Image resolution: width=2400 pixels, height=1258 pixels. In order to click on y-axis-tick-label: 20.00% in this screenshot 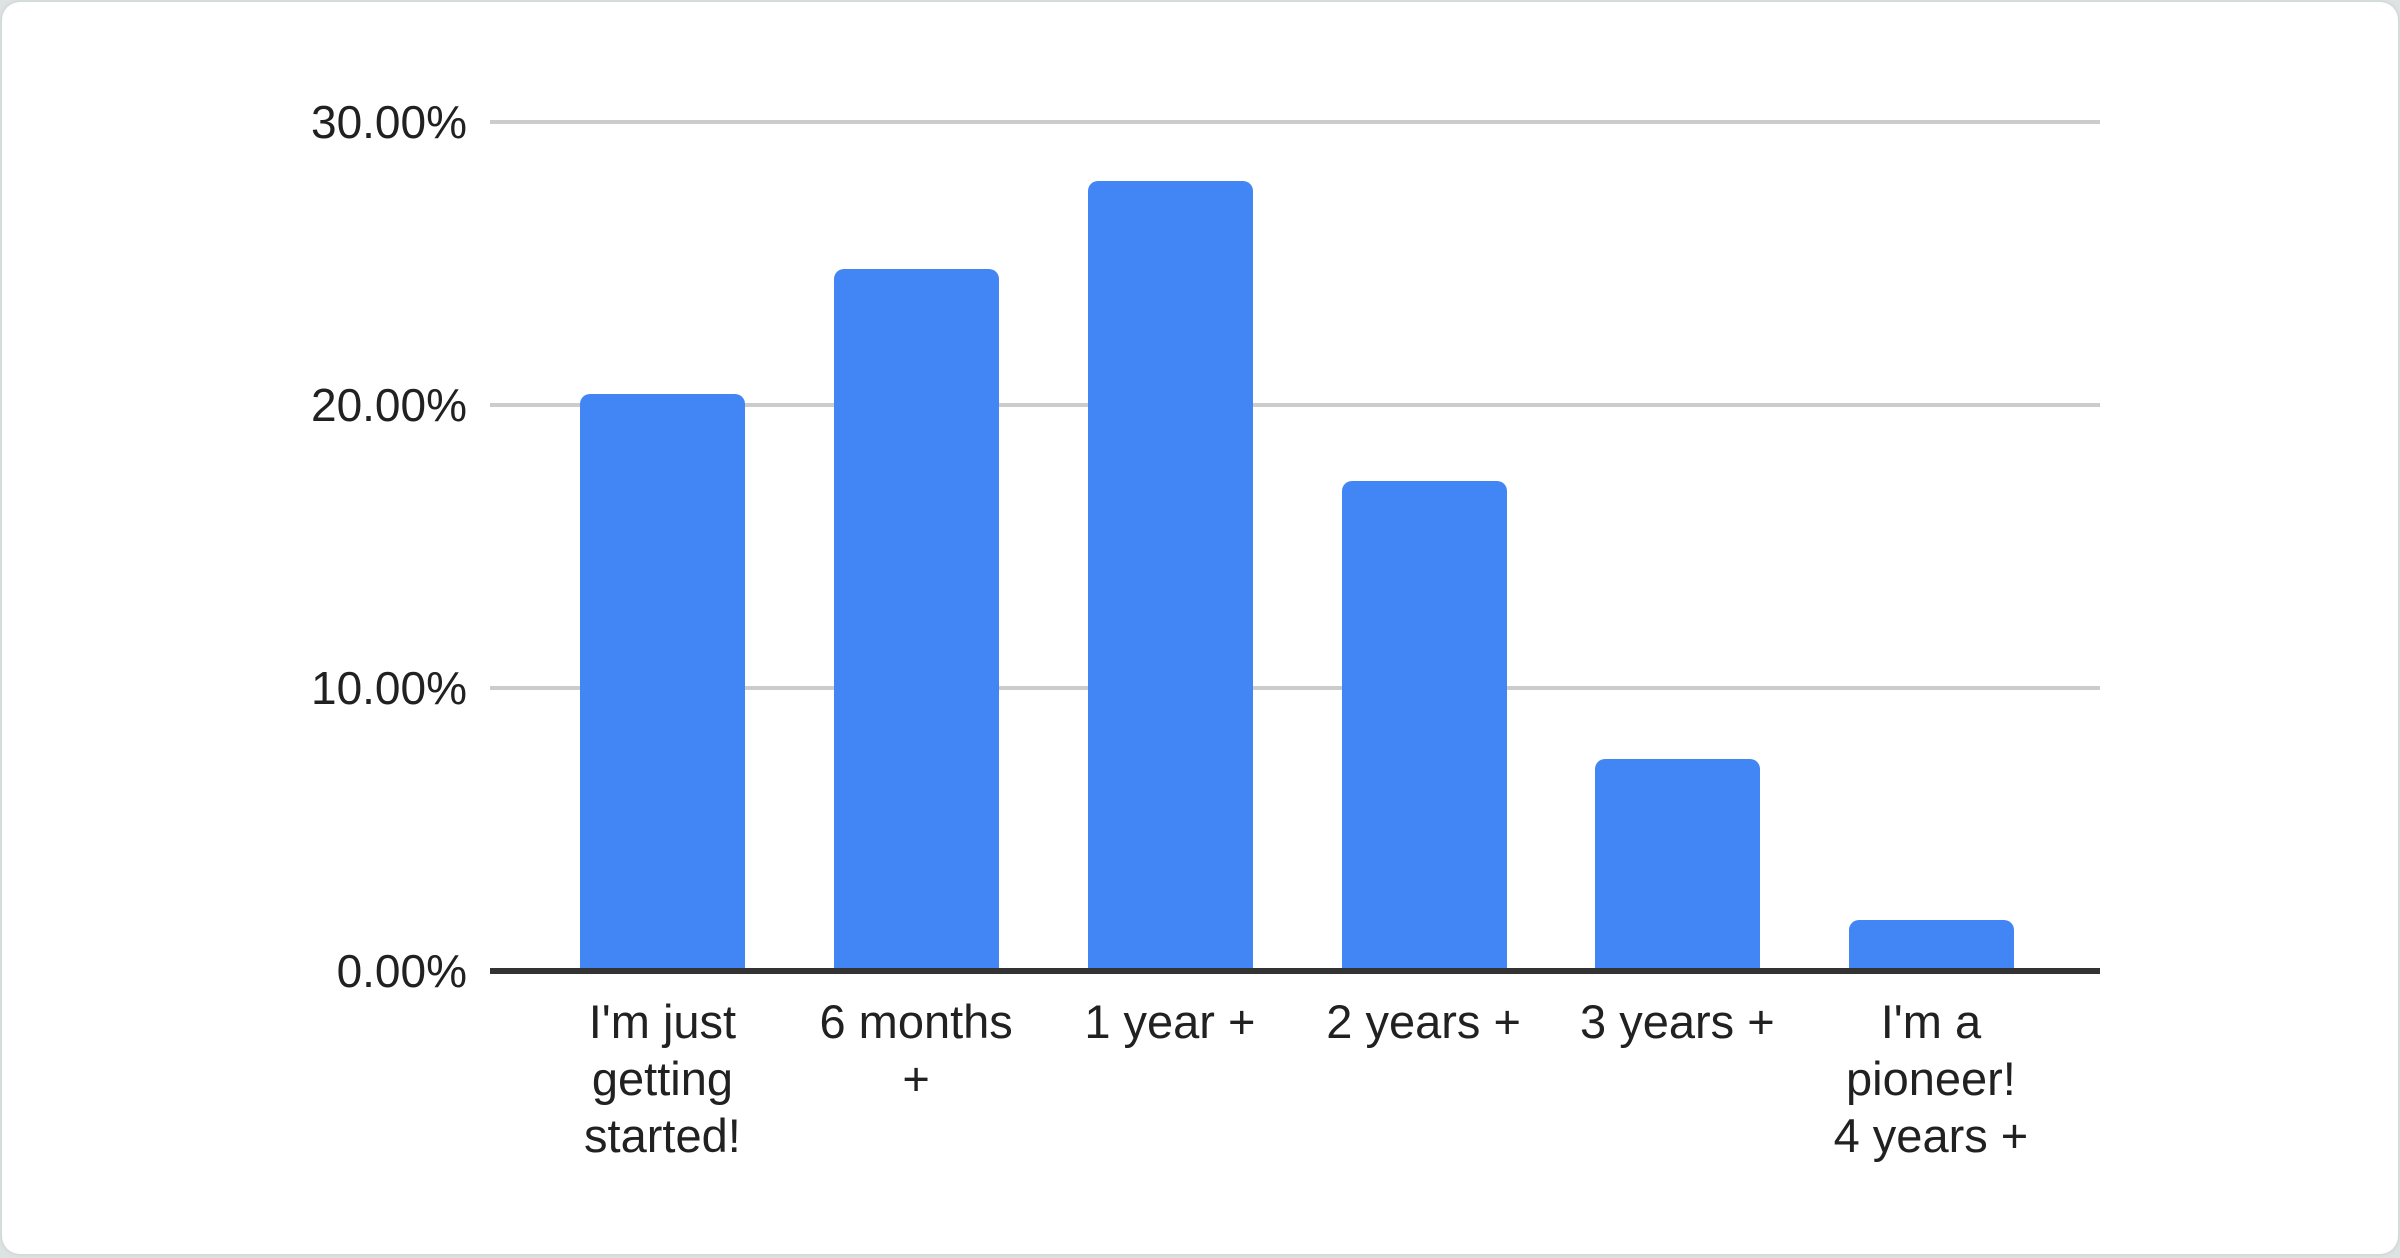, I will do `click(234, 405)`.